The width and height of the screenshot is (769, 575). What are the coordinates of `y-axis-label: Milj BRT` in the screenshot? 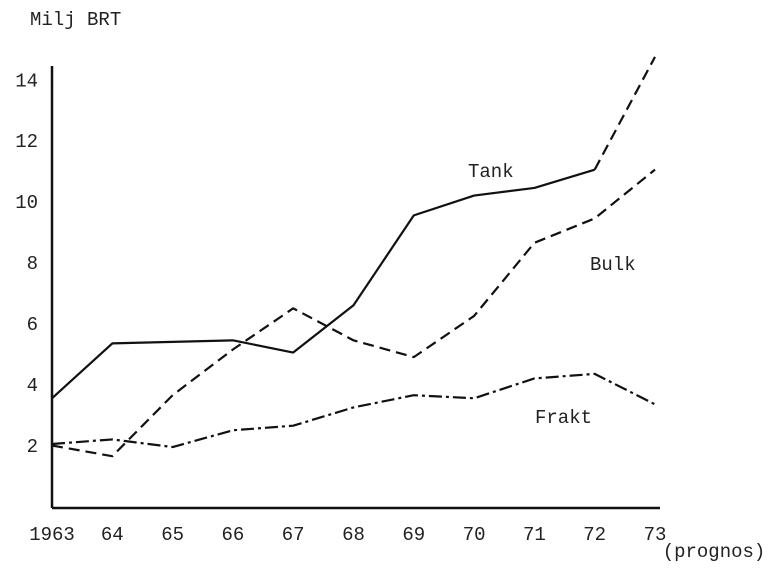 It's located at (75, 20).